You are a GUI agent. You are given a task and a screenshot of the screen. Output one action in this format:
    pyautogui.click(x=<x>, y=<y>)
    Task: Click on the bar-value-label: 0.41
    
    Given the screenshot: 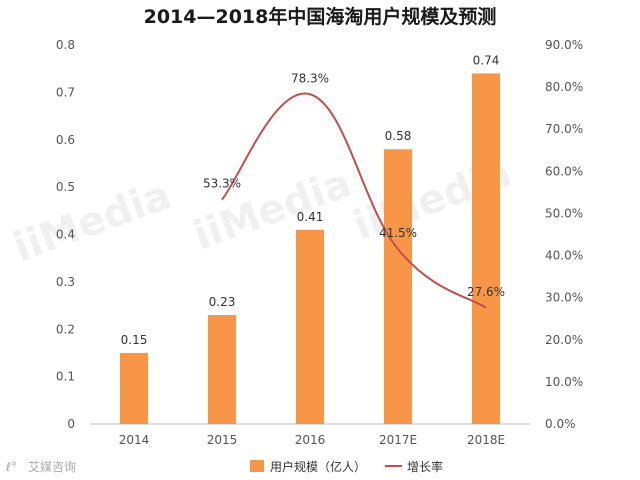 What is the action you would take?
    pyautogui.click(x=310, y=217)
    